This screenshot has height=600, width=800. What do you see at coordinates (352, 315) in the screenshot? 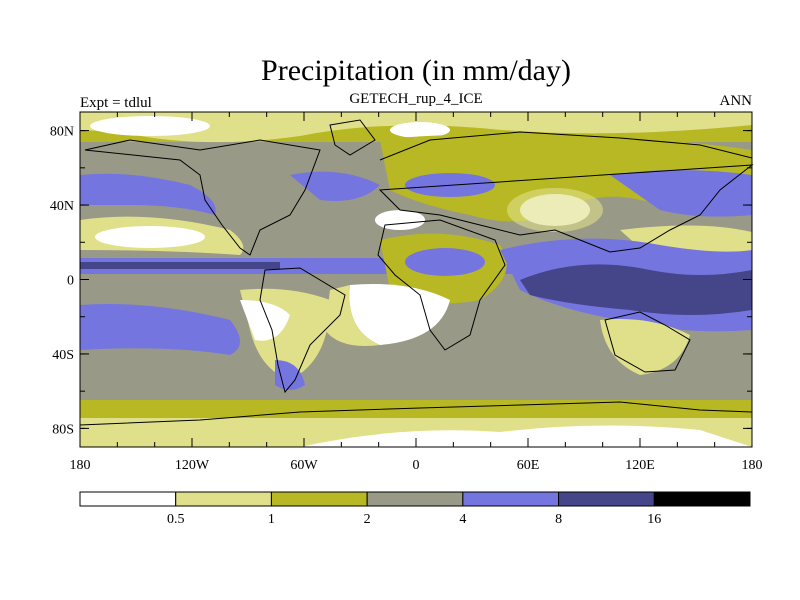
I see `field-south-africa-ring` at bounding box center [352, 315].